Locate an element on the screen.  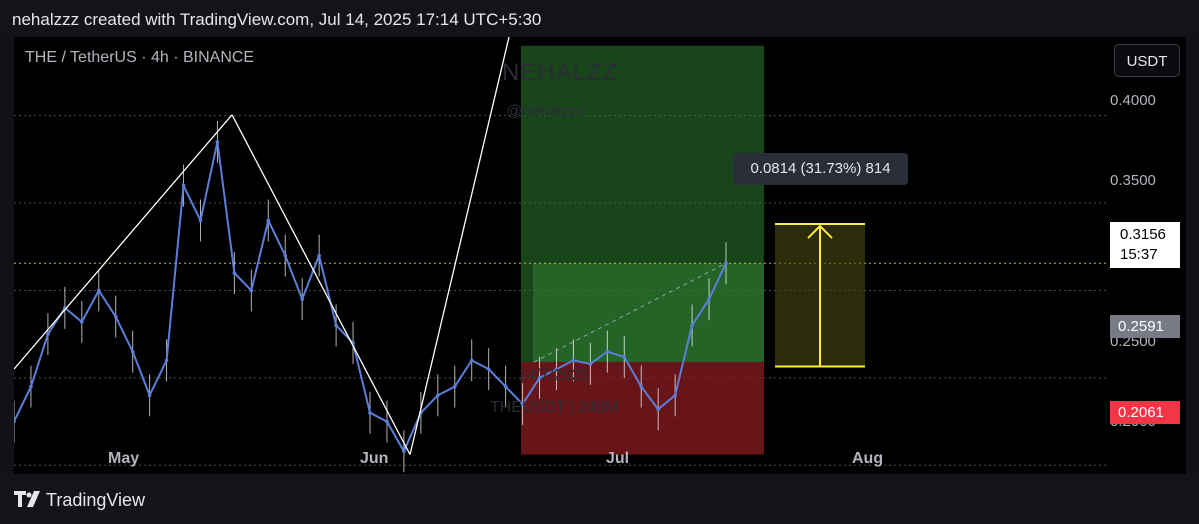
price-tick: 0.4000 is located at coordinates (1133, 100).